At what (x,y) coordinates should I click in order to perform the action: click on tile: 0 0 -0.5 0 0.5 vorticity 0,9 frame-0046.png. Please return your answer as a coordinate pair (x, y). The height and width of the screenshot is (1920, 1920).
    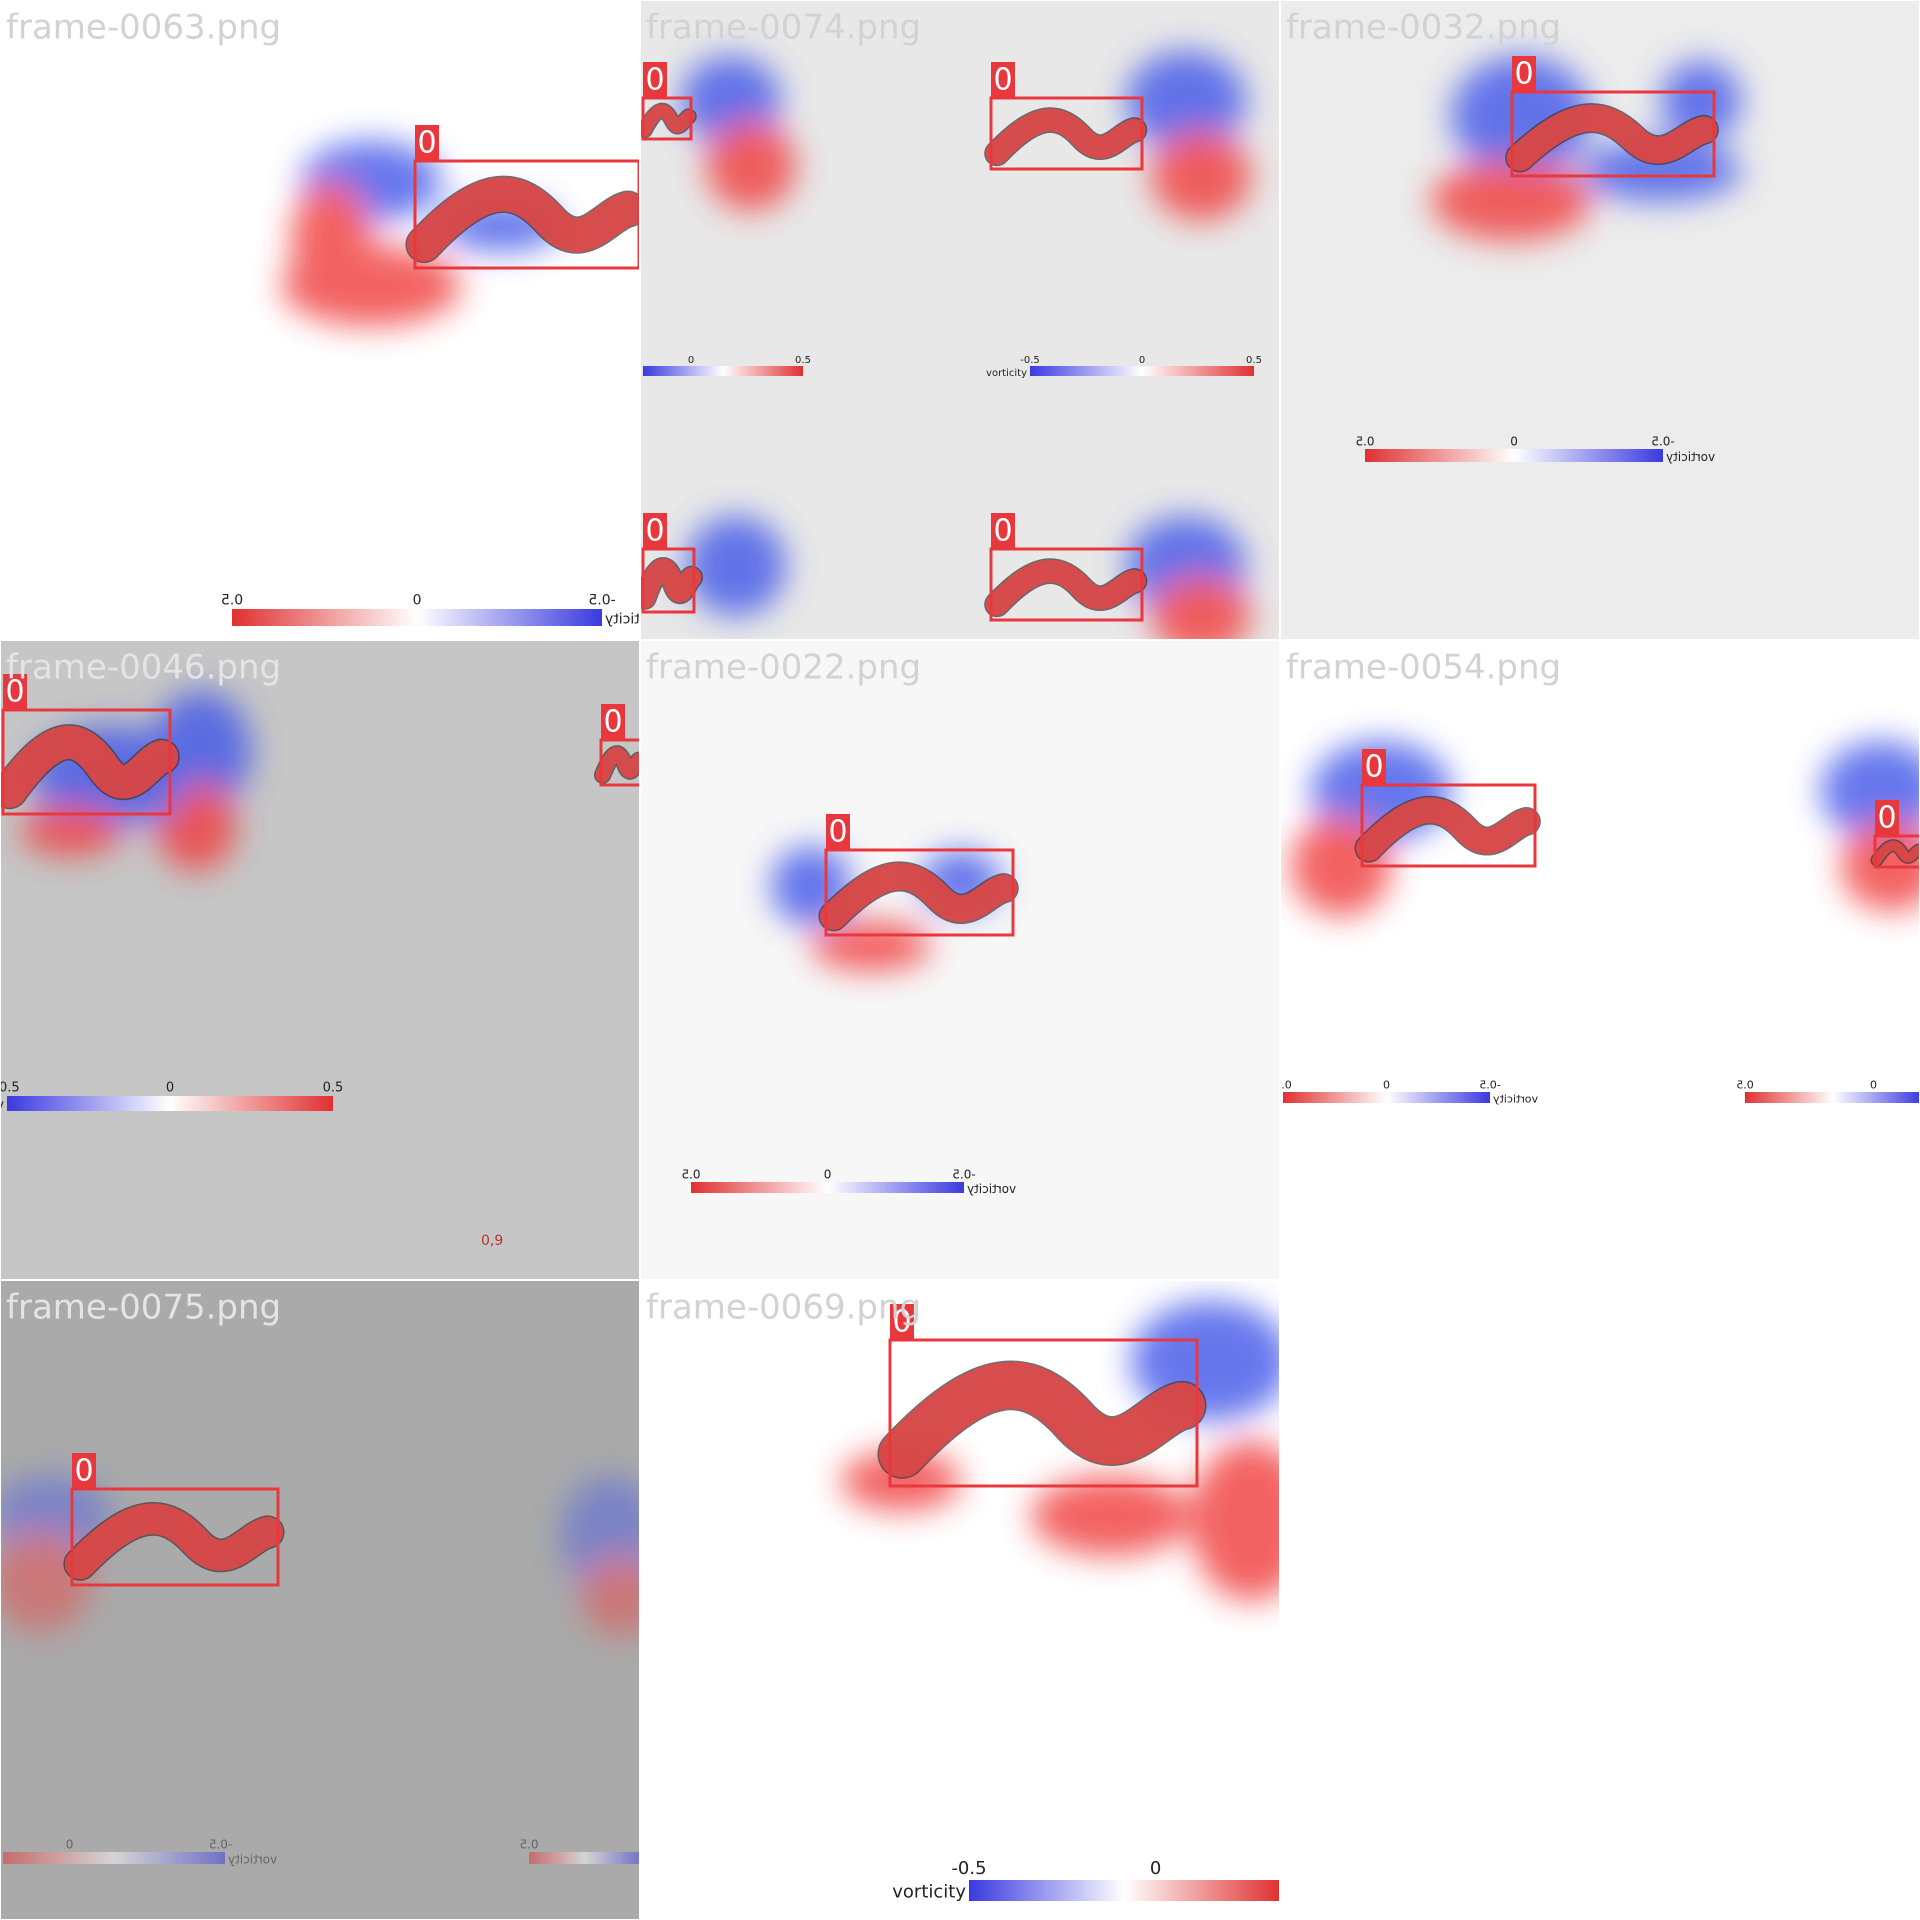
    Looking at the image, I should click on (319, 960).